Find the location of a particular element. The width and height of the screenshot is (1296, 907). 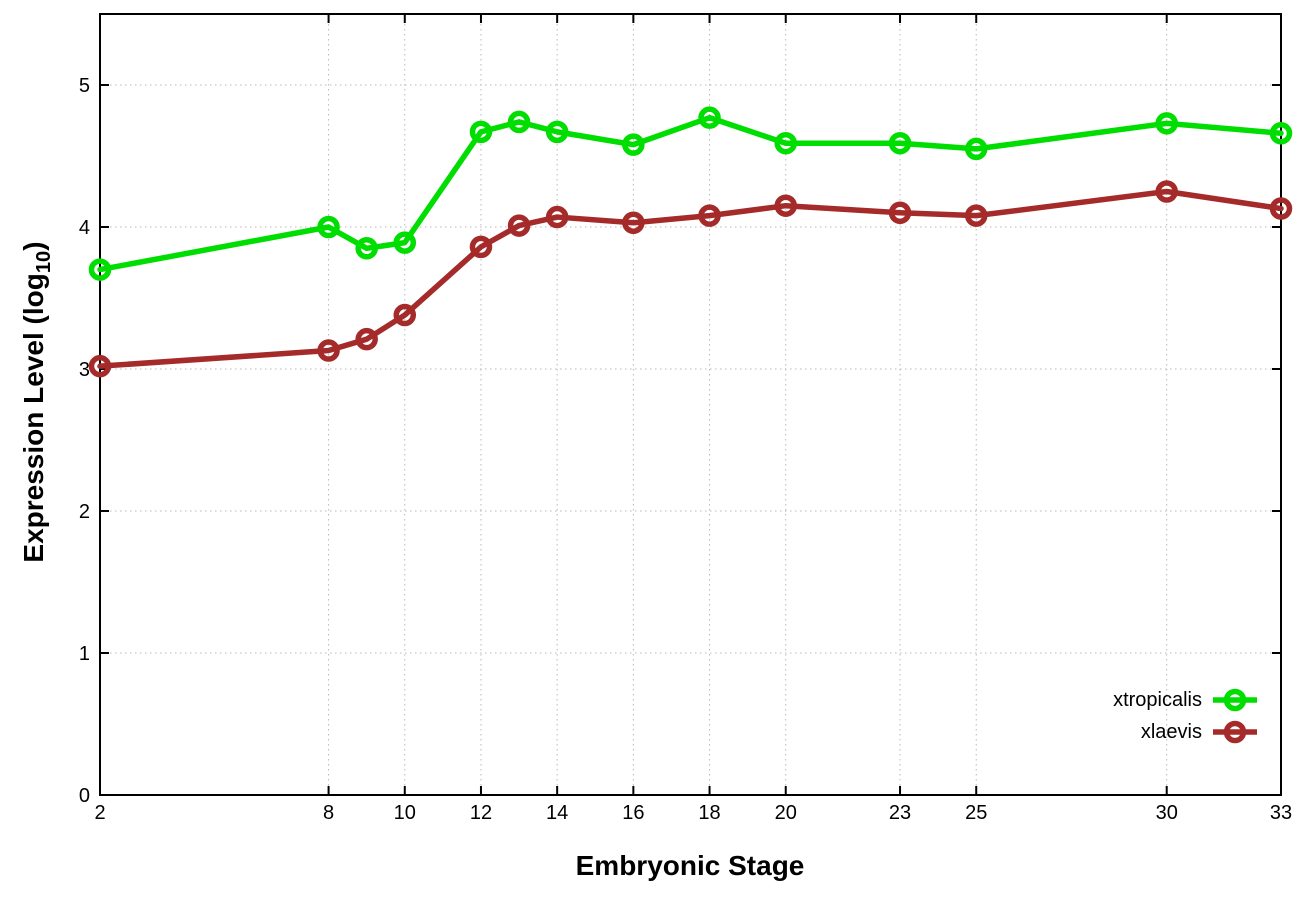

x-tick-label: 14 is located at coordinates (557, 813).